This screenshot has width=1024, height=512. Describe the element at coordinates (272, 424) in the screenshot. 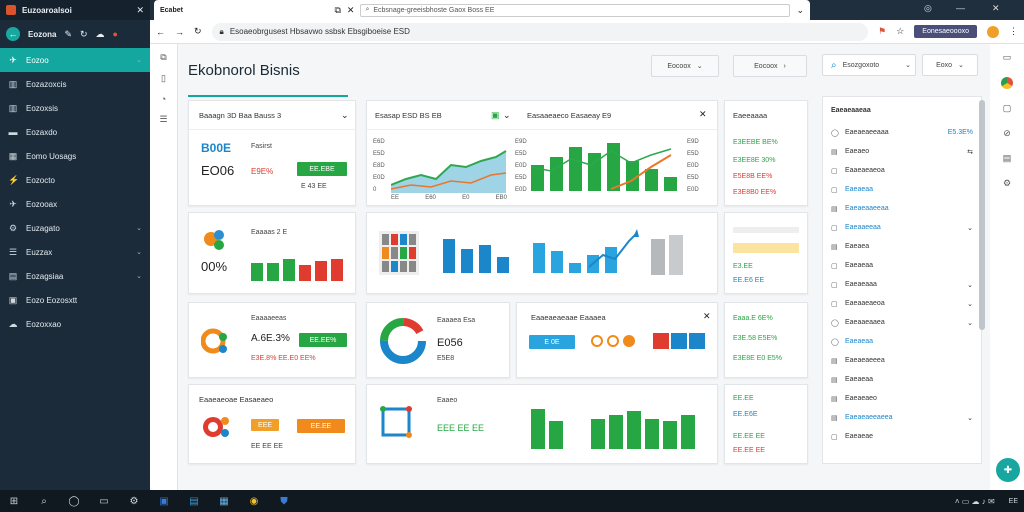

I see `kpi-card-4: Eaaeaeoae Easaeaeo EEE EE.EE EE EE EE` at that location.